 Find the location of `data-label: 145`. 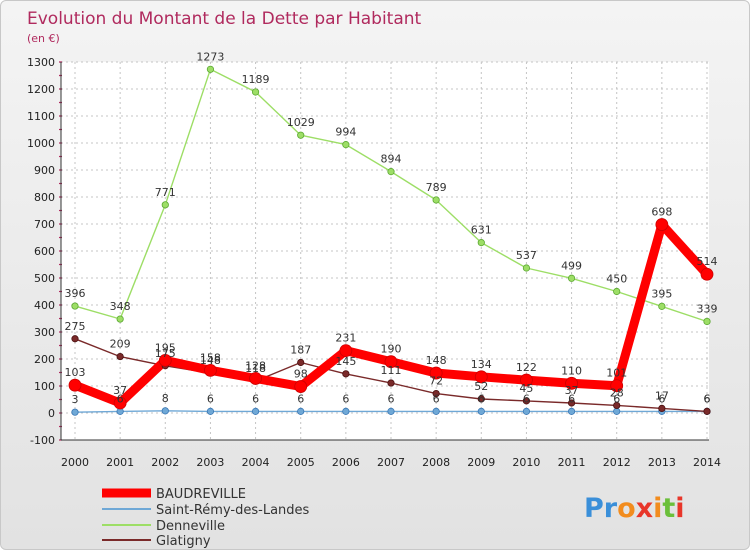

data-label: 145 is located at coordinates (345, 361).